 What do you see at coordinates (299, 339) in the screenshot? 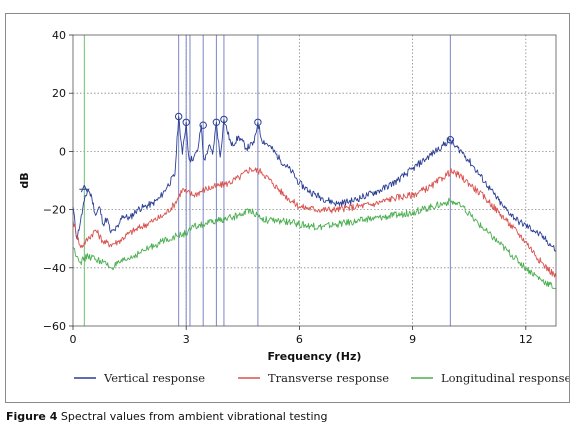
I see `x-tick-label: 6` at bounding box center [299, 339].